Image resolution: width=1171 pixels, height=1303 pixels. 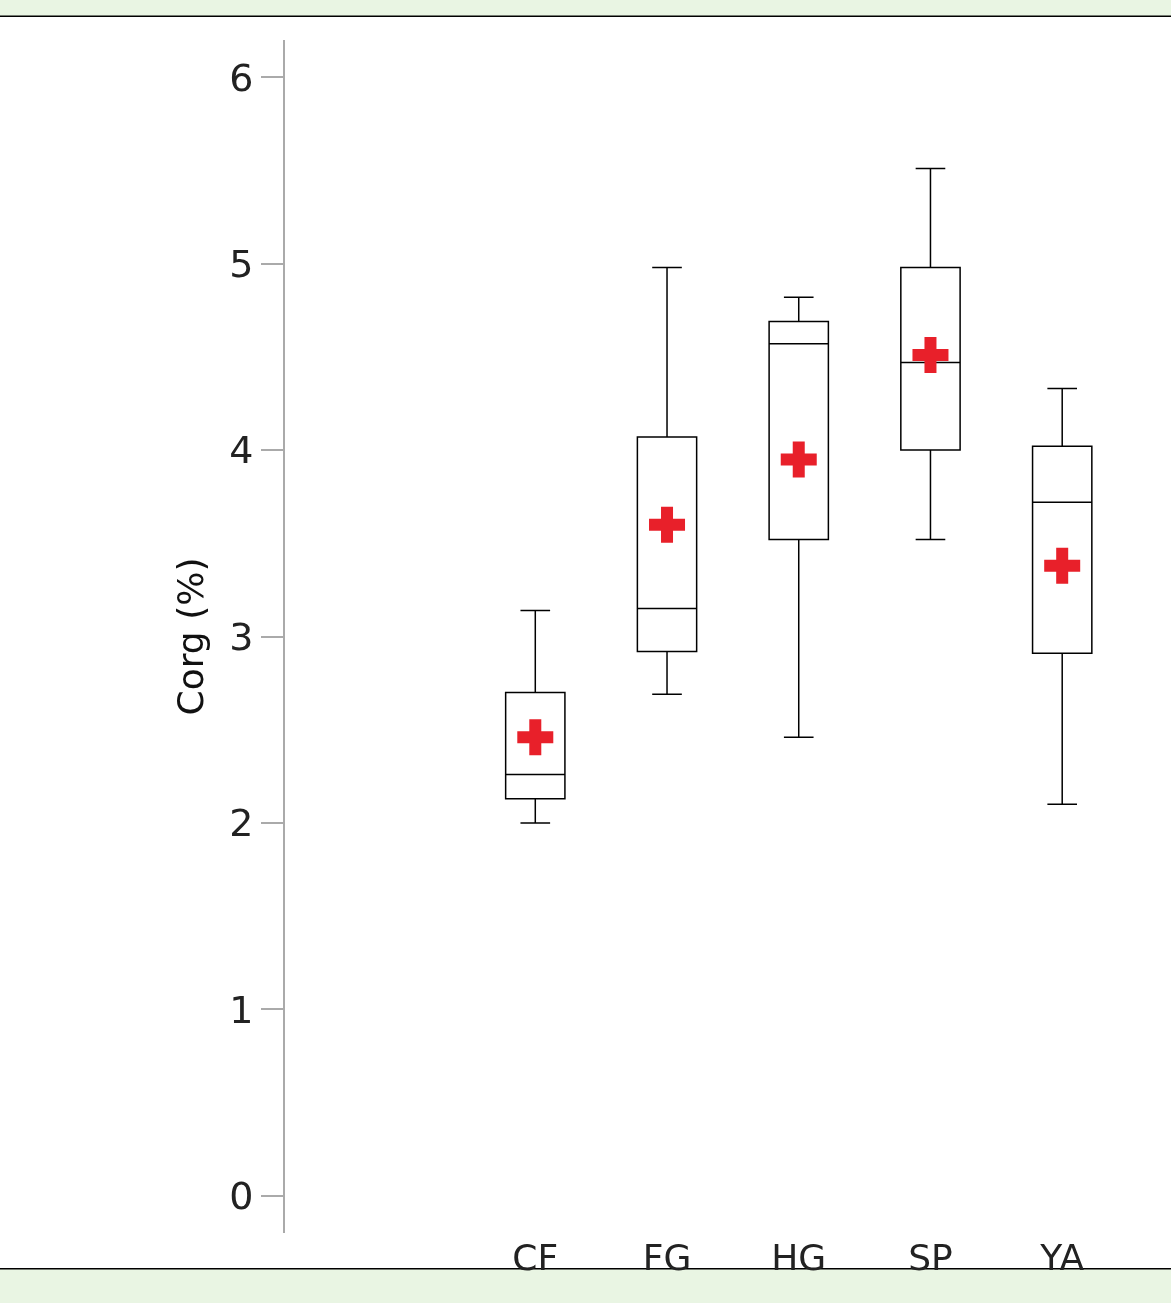 What do you see at coordinates (241, 1196) in the screenshot?
I see `y-tick-label: 0` at bounding box center [241, 1196].